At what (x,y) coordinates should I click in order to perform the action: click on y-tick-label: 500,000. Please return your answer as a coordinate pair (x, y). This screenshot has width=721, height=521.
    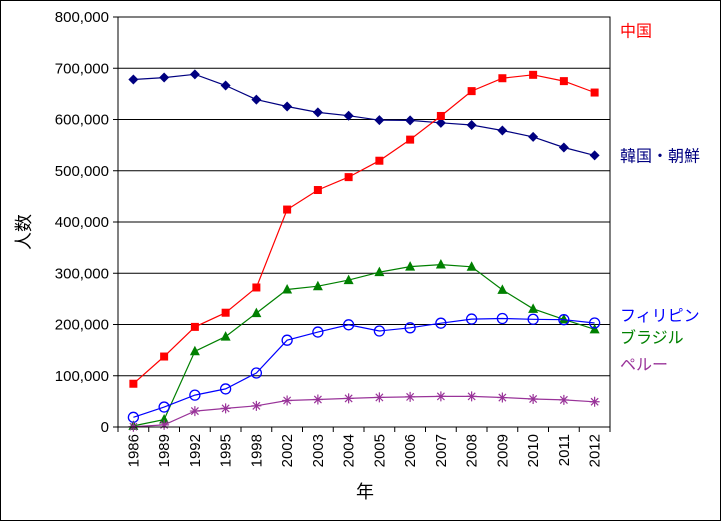
    Looking at the image, I should click on (82, 171).